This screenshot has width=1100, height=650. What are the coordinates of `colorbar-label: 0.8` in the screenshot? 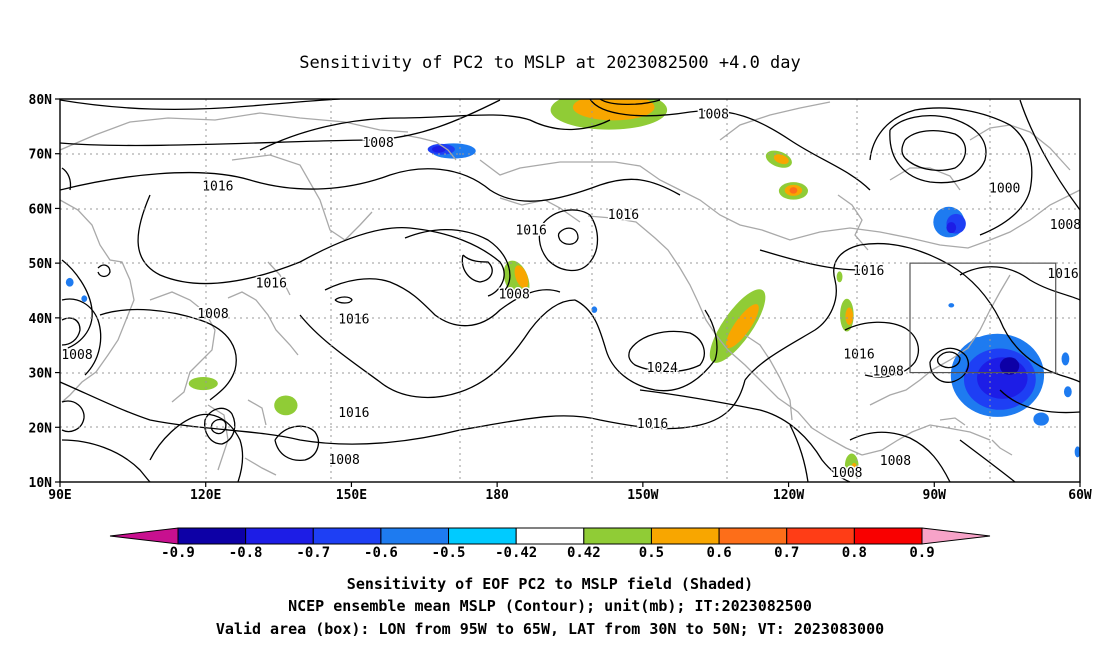 It's located at (854, 553).